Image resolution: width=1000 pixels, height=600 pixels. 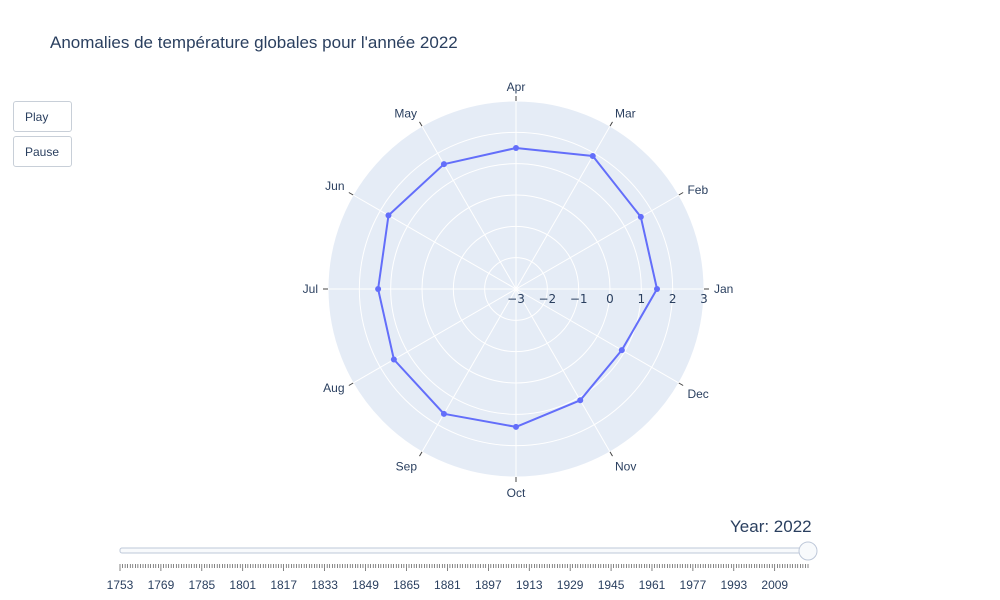 What do you see at coordinates (42, 151) in the screenshot?
I see `pause-button: Pause` at bounding box center [42, 151].